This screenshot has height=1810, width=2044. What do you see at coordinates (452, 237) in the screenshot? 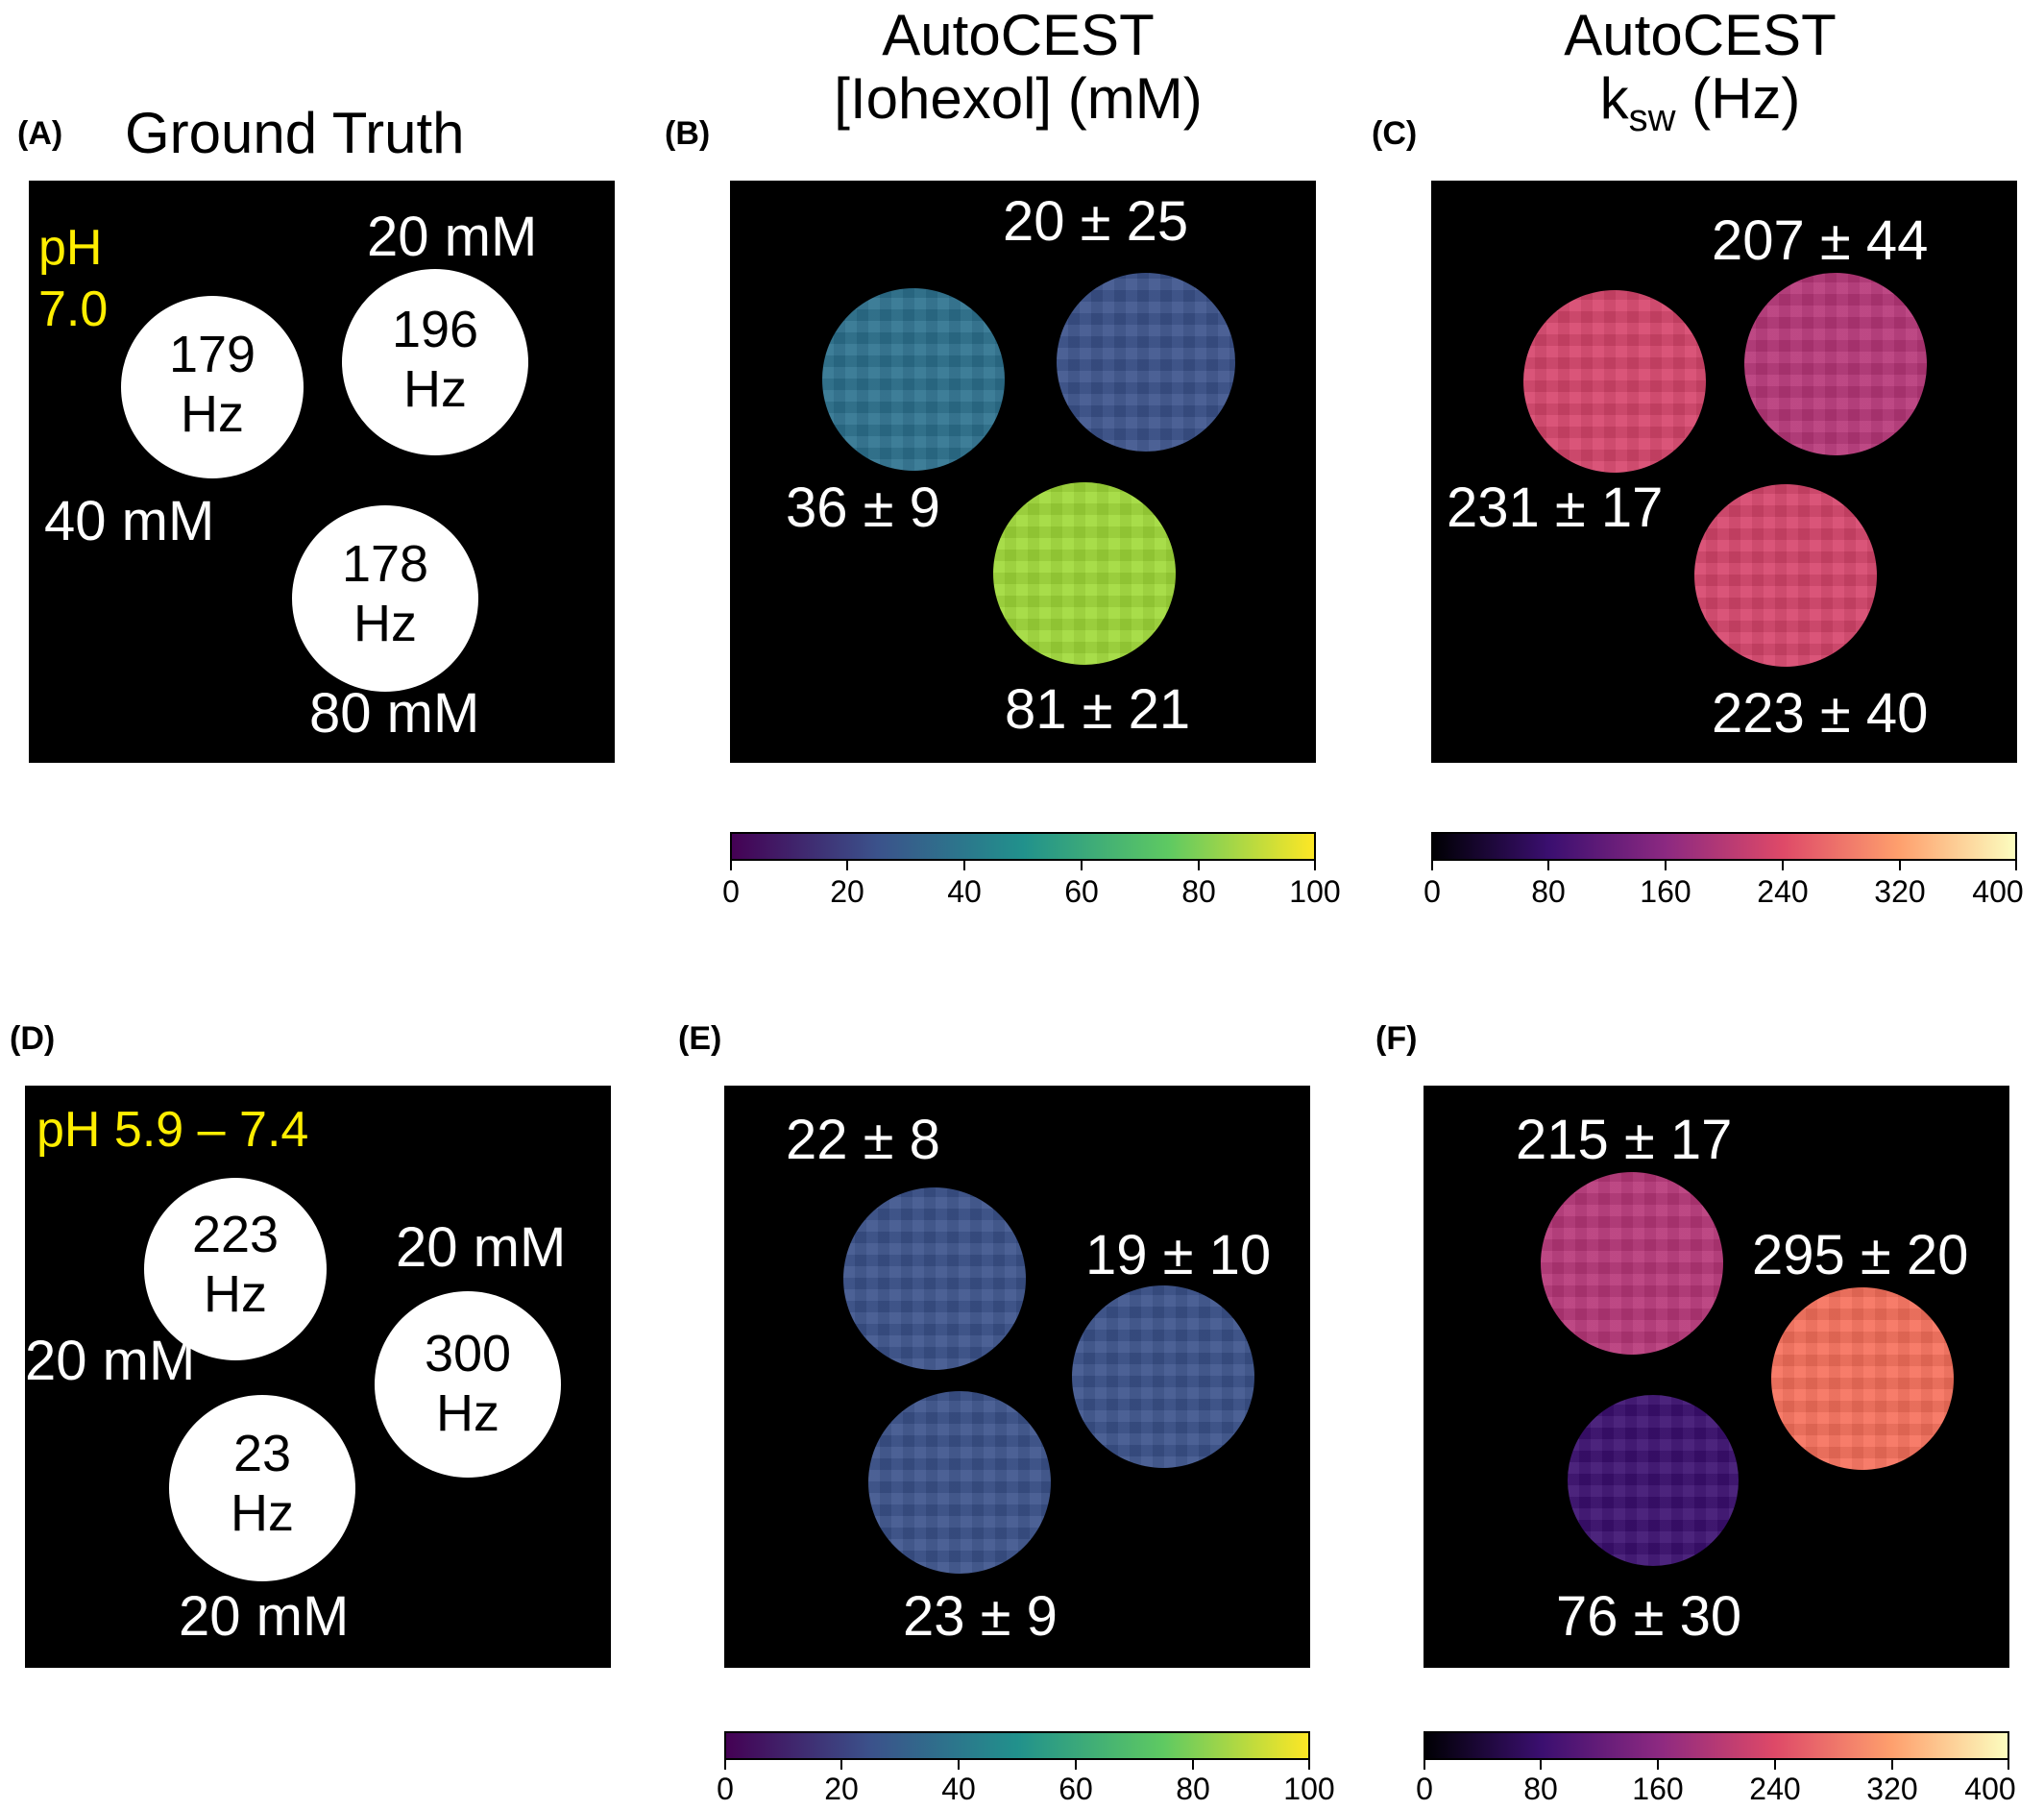
I see `conc-label-a-top: 20 mM` at bounding box center [452, 237].